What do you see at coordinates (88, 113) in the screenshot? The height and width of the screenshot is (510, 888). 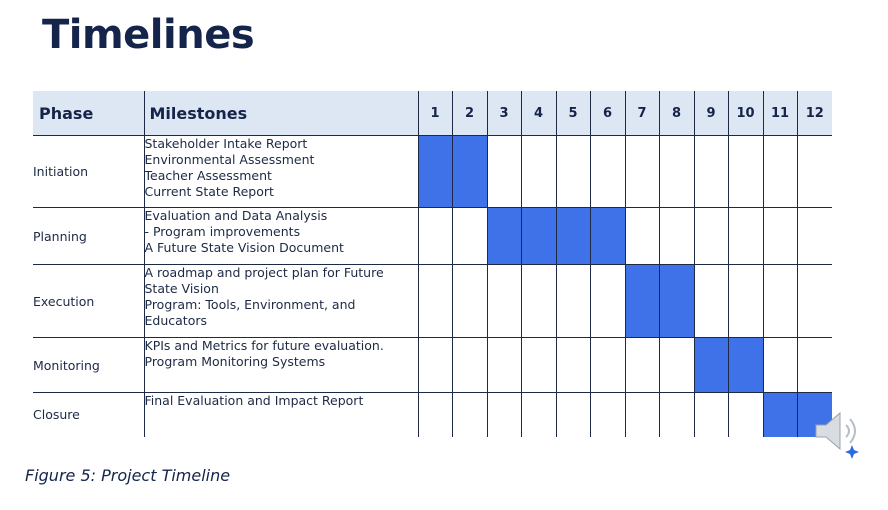 I see `phase-header: Phase` at bounding box center [88, 113].